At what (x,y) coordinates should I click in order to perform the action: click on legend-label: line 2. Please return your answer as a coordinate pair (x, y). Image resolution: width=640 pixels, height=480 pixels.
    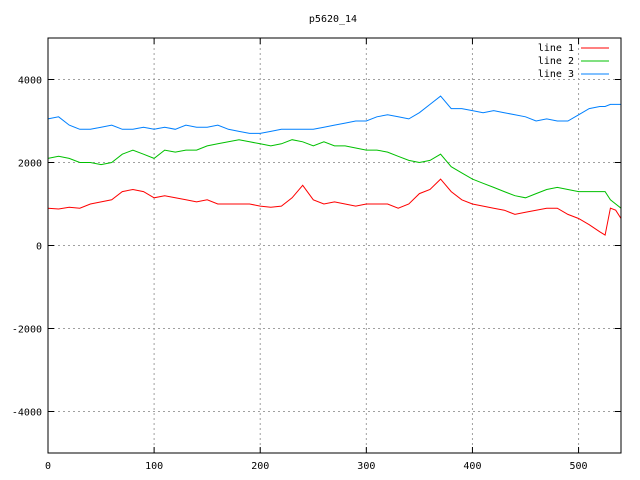
    Looking at the image, I should click on (556, 61).